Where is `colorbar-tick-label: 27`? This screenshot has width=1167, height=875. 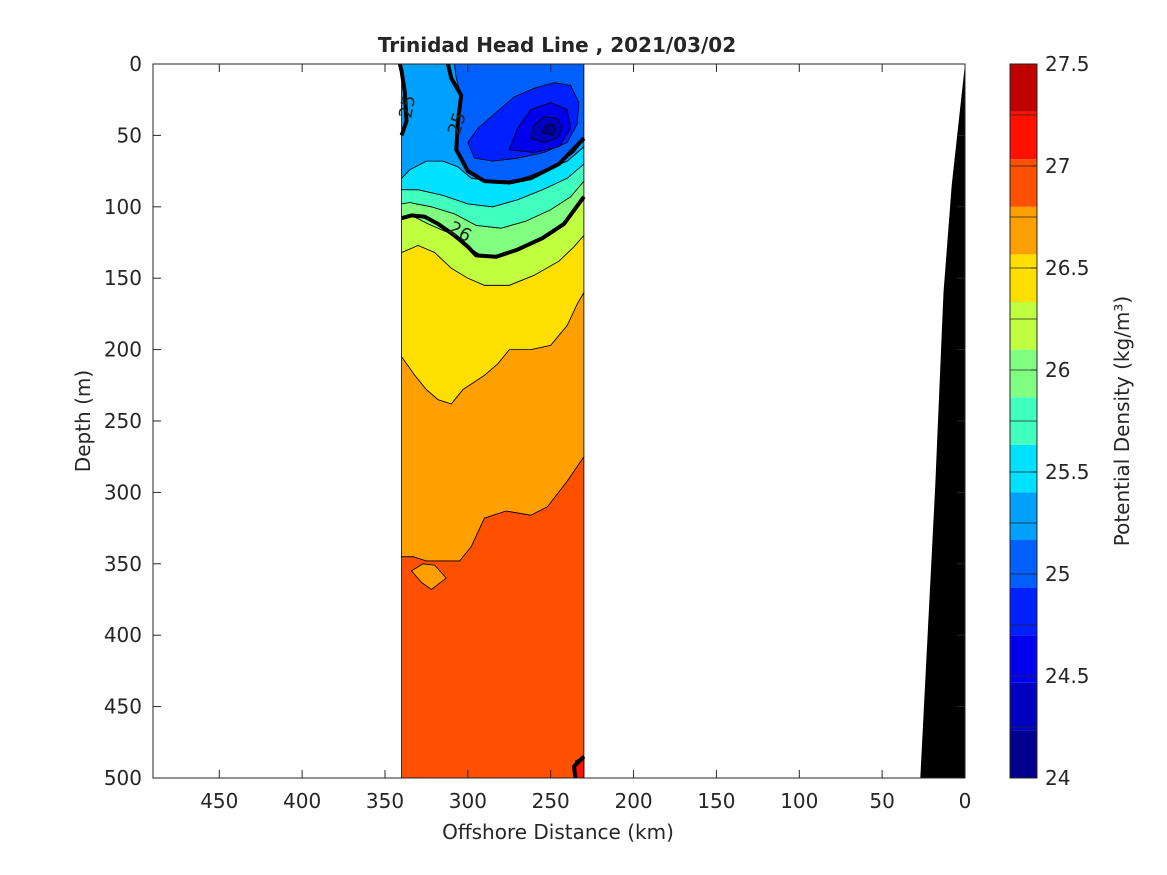
colorbar-tick-label: 27 is located at coordinates (1057, 166).